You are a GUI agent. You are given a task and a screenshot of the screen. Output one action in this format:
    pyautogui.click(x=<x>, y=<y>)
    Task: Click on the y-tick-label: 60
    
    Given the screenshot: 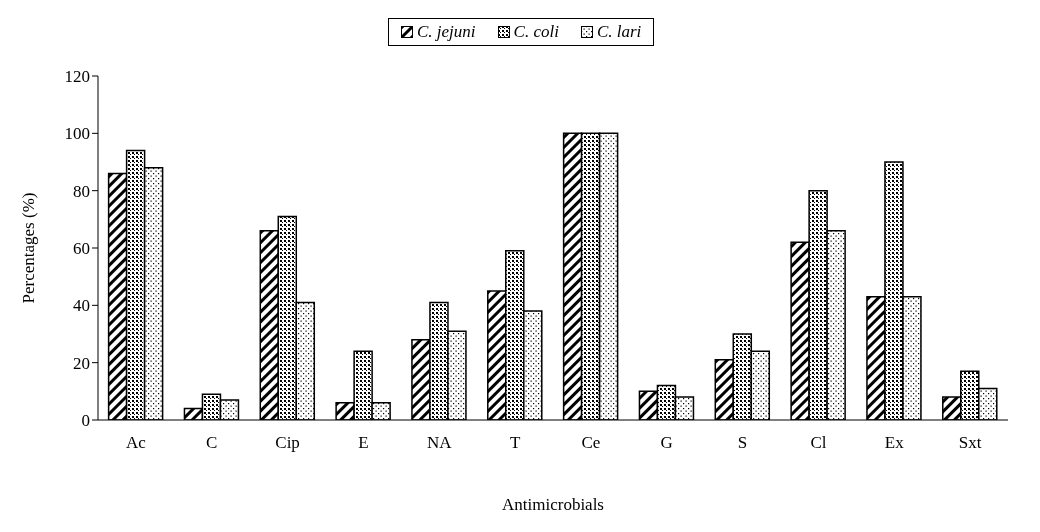 What is the action you would take?
    pyautogui.click(x=81, y=249)
    